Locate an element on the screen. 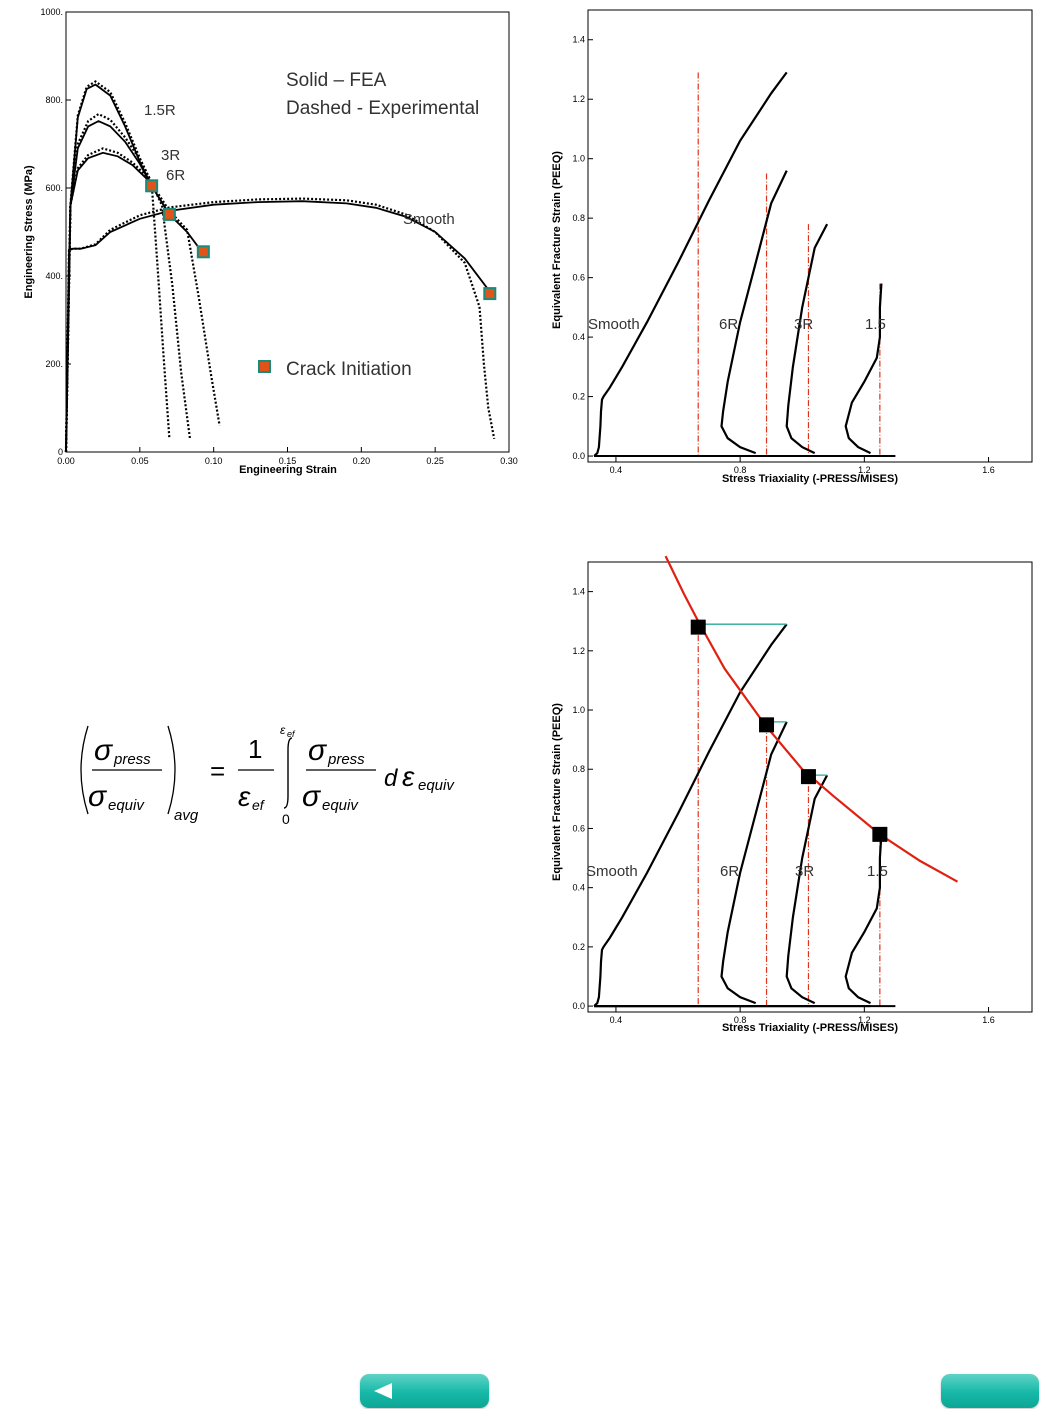  y-tick-label: 200. is located at coordinates (54, 364).